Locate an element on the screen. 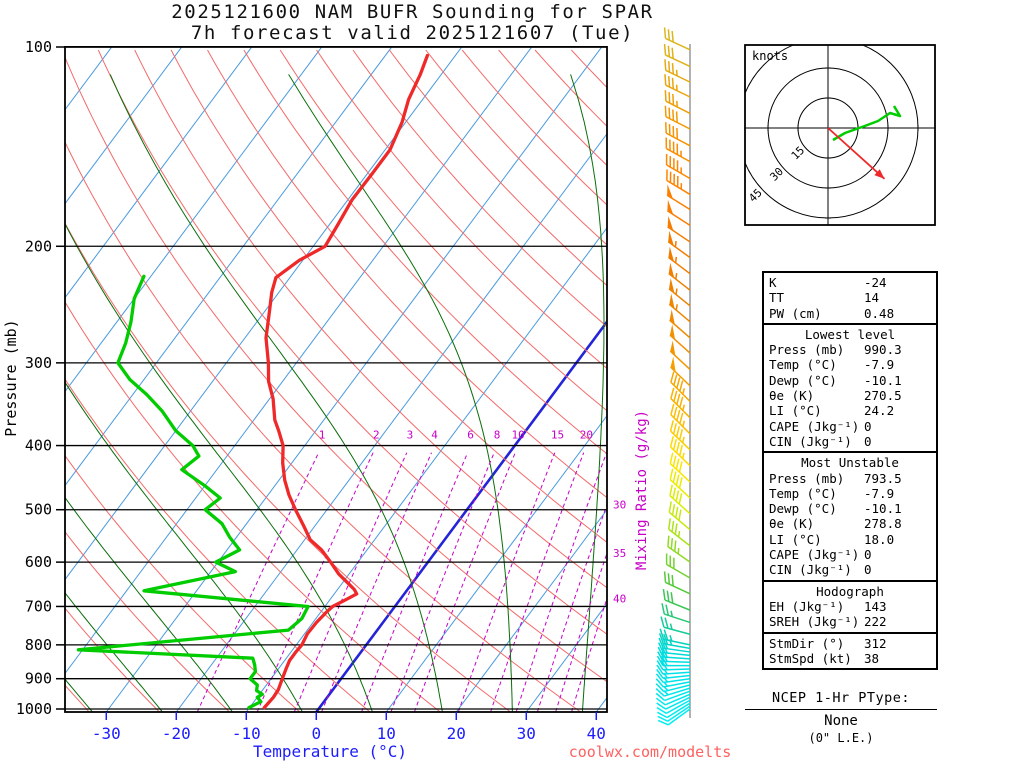 The height and width of the screenshot is (768, 1024). stat-row: CAPE (Jkg⁻¹) 0 is located at coordinates (850, 426).